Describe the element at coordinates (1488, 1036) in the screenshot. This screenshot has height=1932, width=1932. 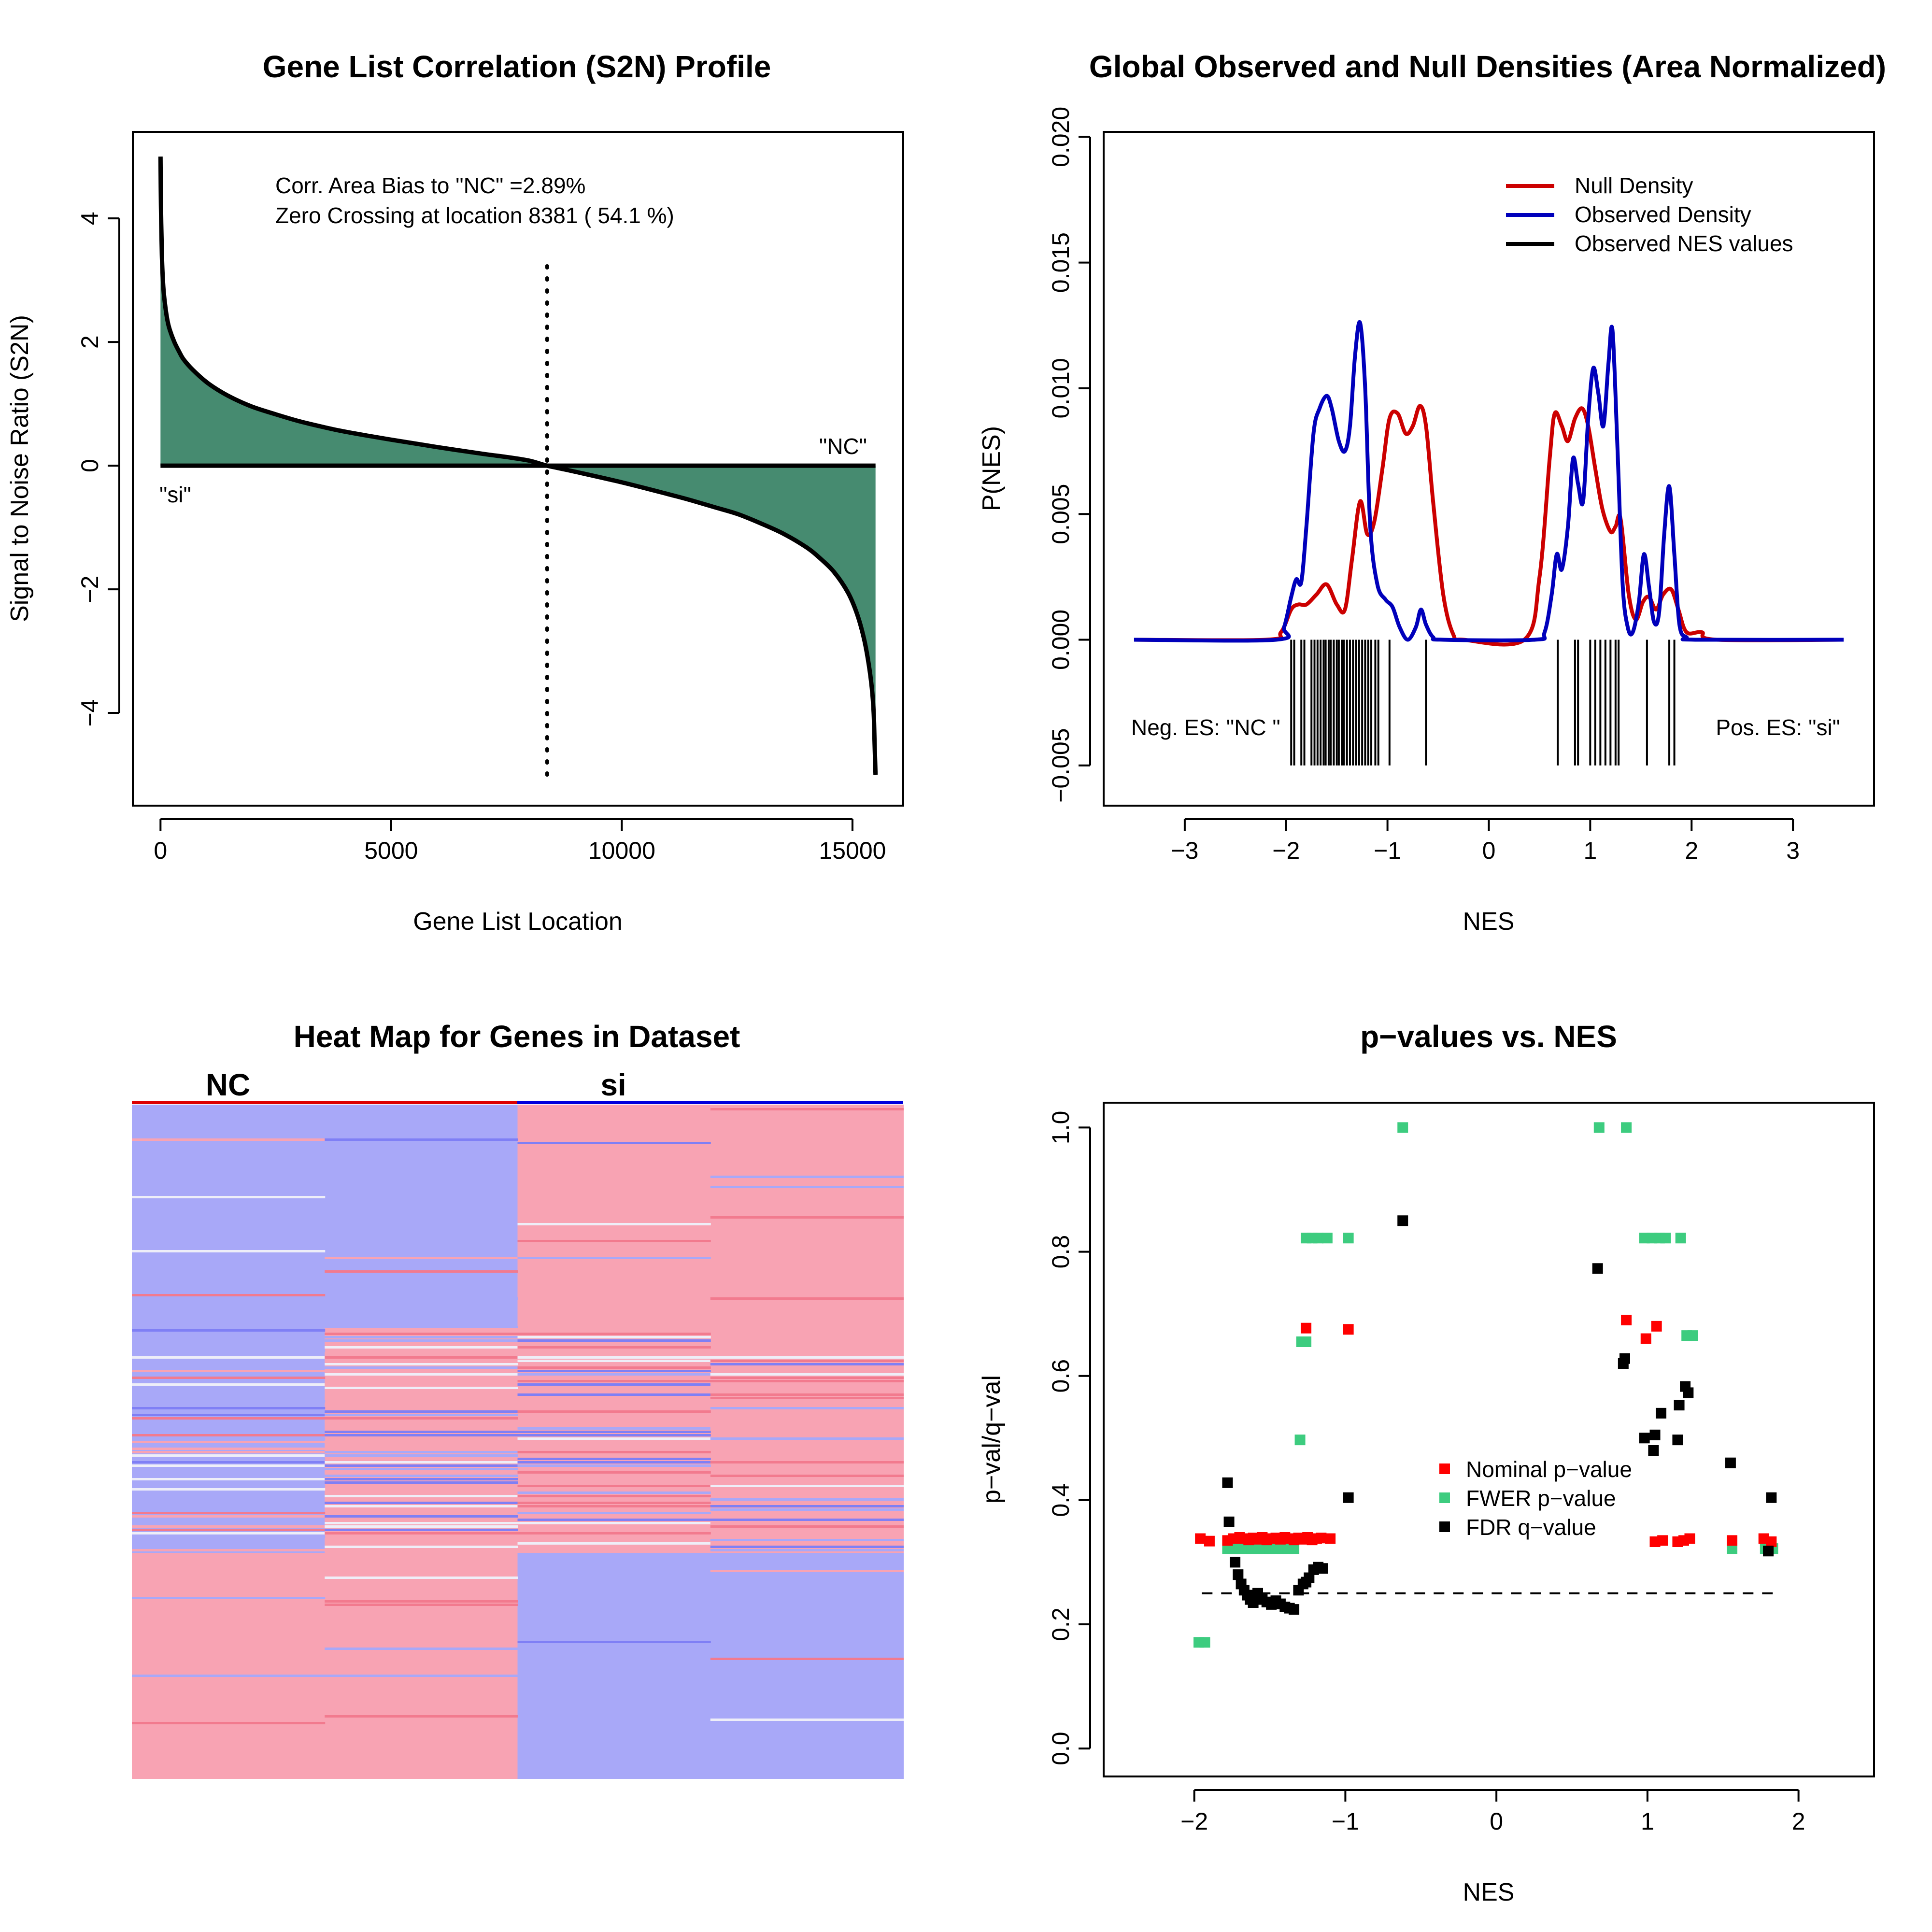
I see `pvalues-title: p−values vs. NES` at that location.